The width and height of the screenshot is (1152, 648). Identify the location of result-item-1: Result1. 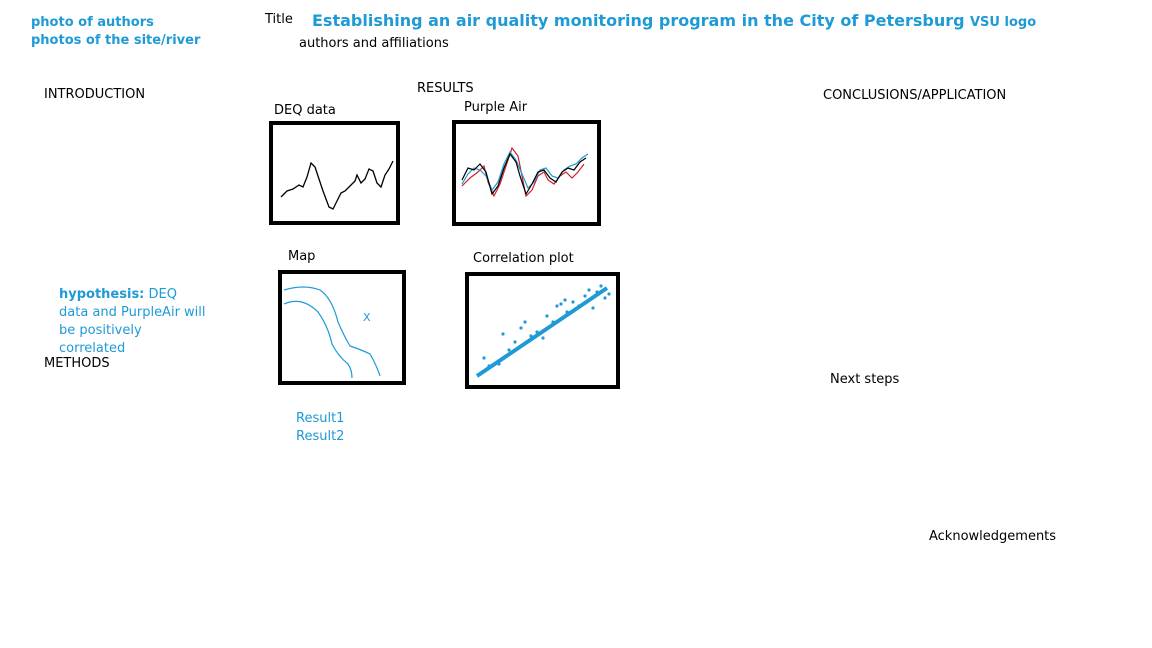
(320, 418).